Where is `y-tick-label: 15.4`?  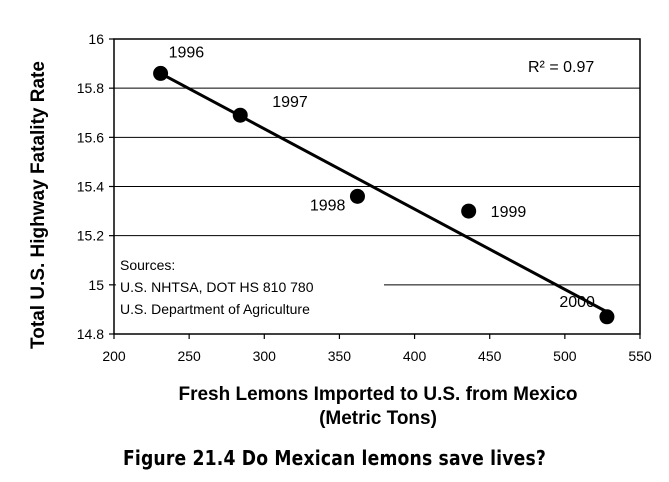
y-tick-label: 15.4 is located at coordinates (90, 187).